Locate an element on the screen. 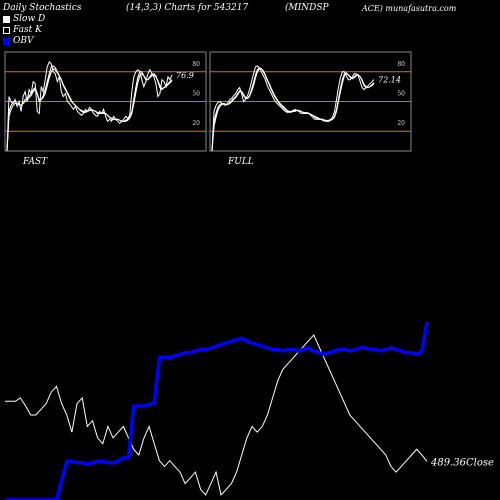  fast-ytick-50: 50 is located at coordinates (196, 94).